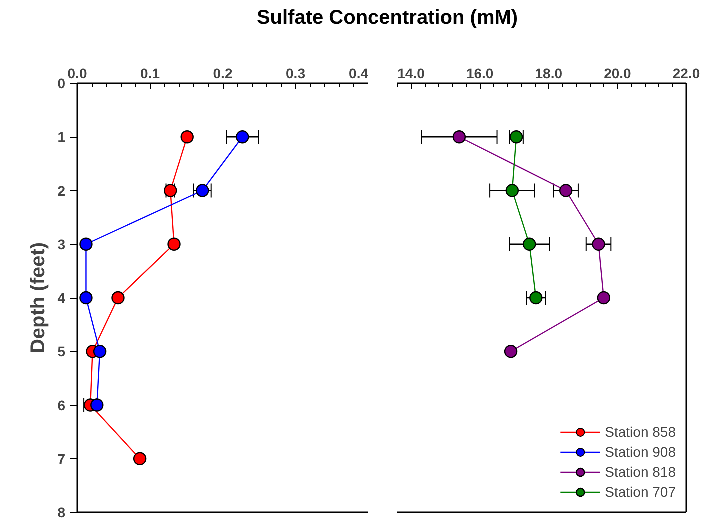 The height and width of the screenshot is (522, 705). I want to click on y-tick-label: 2, so click(62, 190).